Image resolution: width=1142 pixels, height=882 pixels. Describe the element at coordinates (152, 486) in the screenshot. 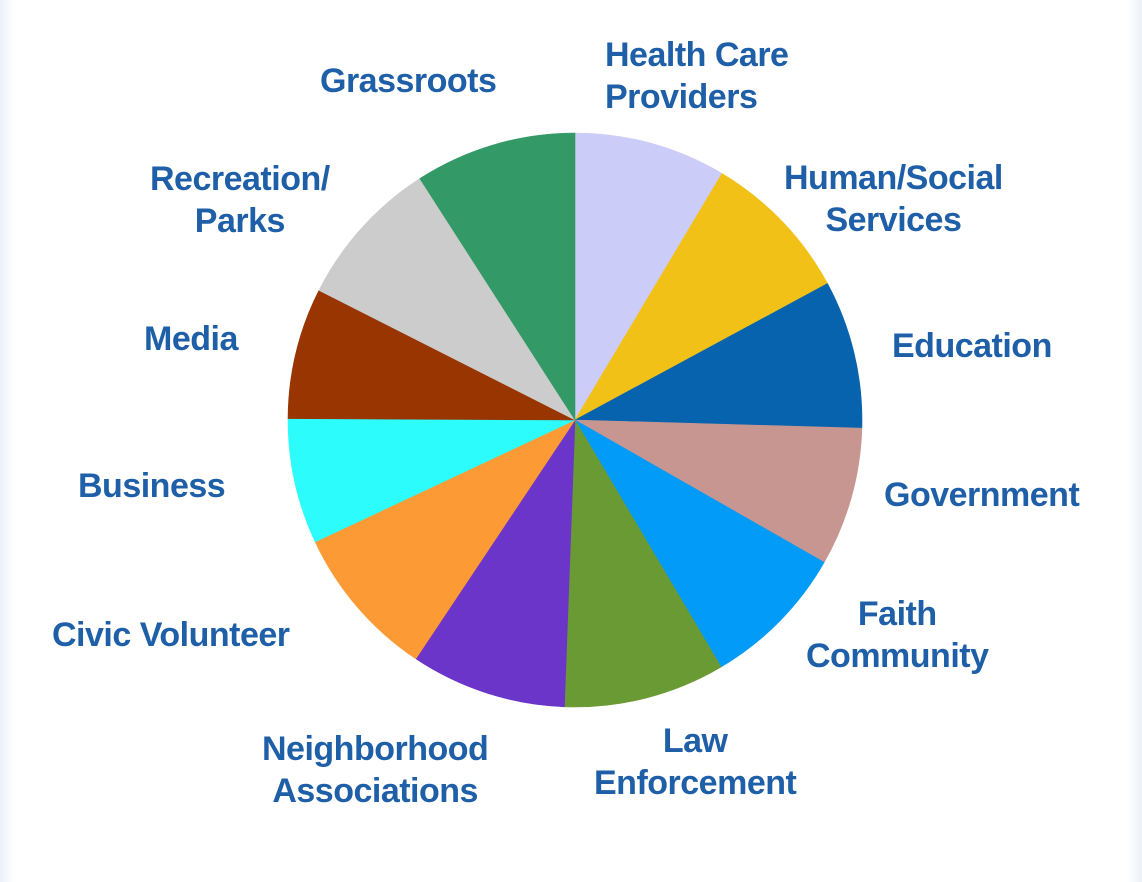

I see `label-business: Business` at that location.